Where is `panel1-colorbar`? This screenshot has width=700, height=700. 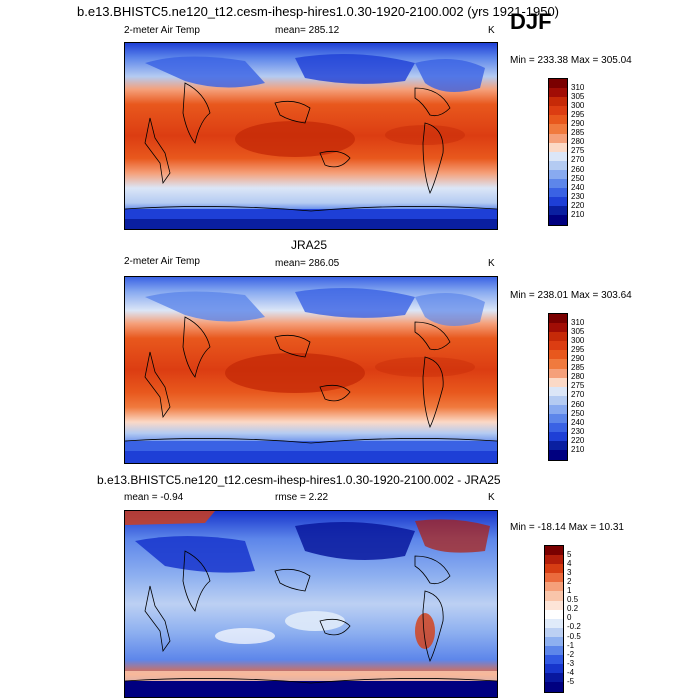 panel1-colorbar is located at coordinates (558, 152).